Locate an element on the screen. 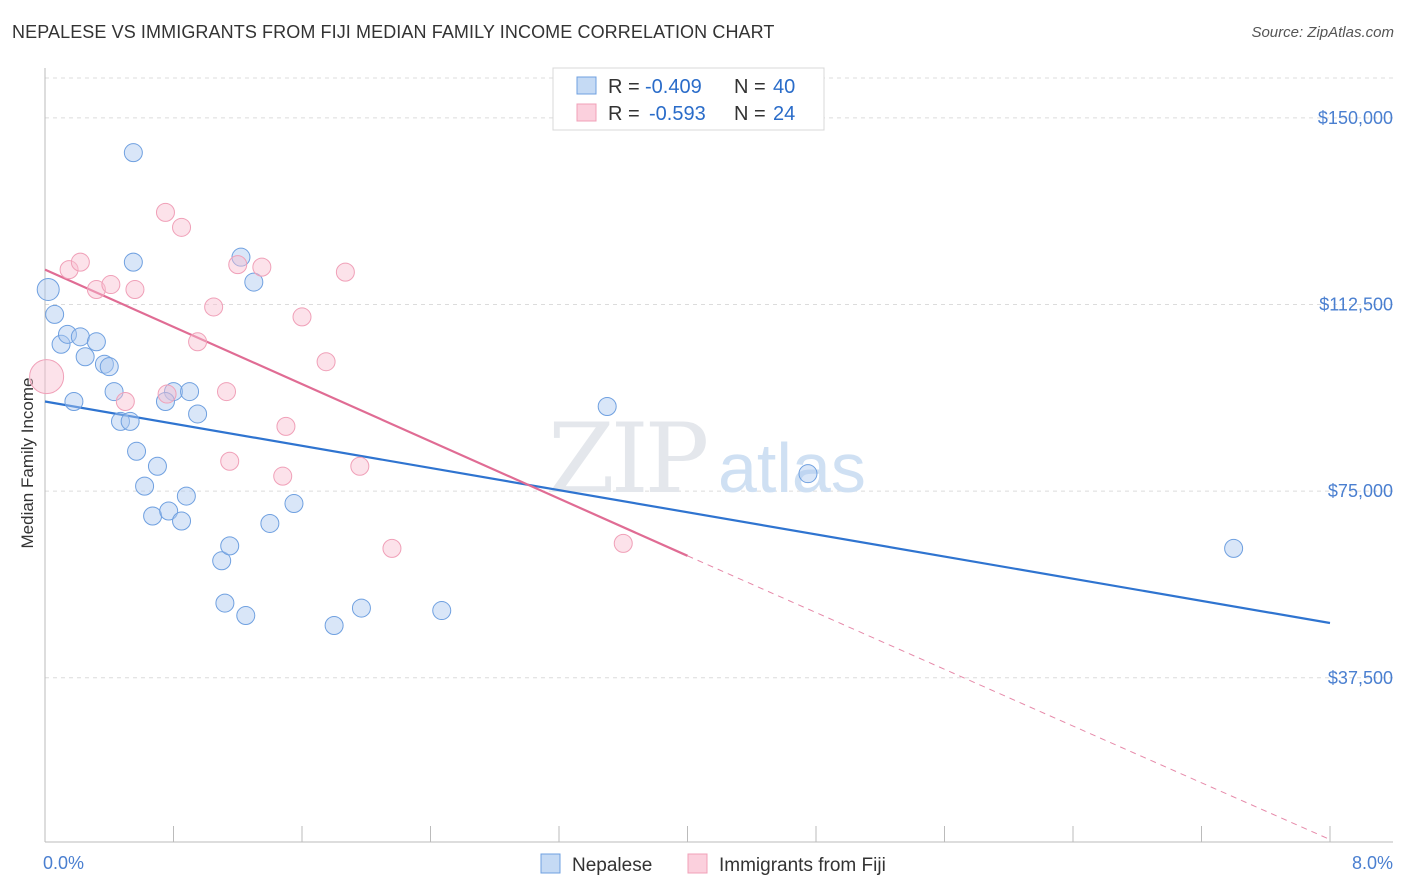  bottom-legend-swatch-nepalese is located at coordinates (550, 863).